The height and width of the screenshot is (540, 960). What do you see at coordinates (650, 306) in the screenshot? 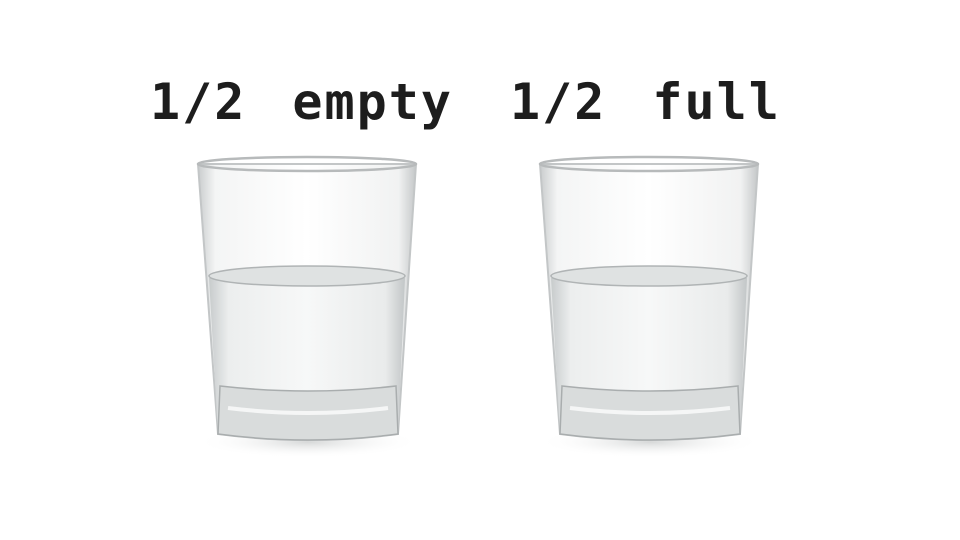
I see `right-water-glass` at bounding box center [650, 306].